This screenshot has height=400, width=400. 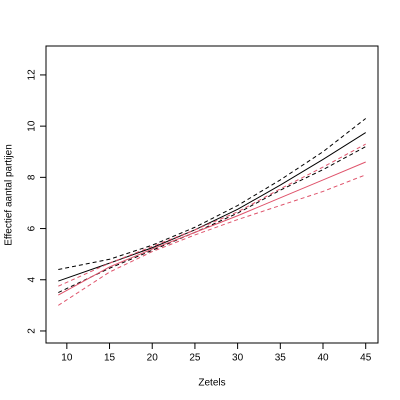 What do you see at coordinates (9, 195) in the screenshot?
I see `y-axis-title: Effectief aantal partijen` at bounding box center [9, 195].